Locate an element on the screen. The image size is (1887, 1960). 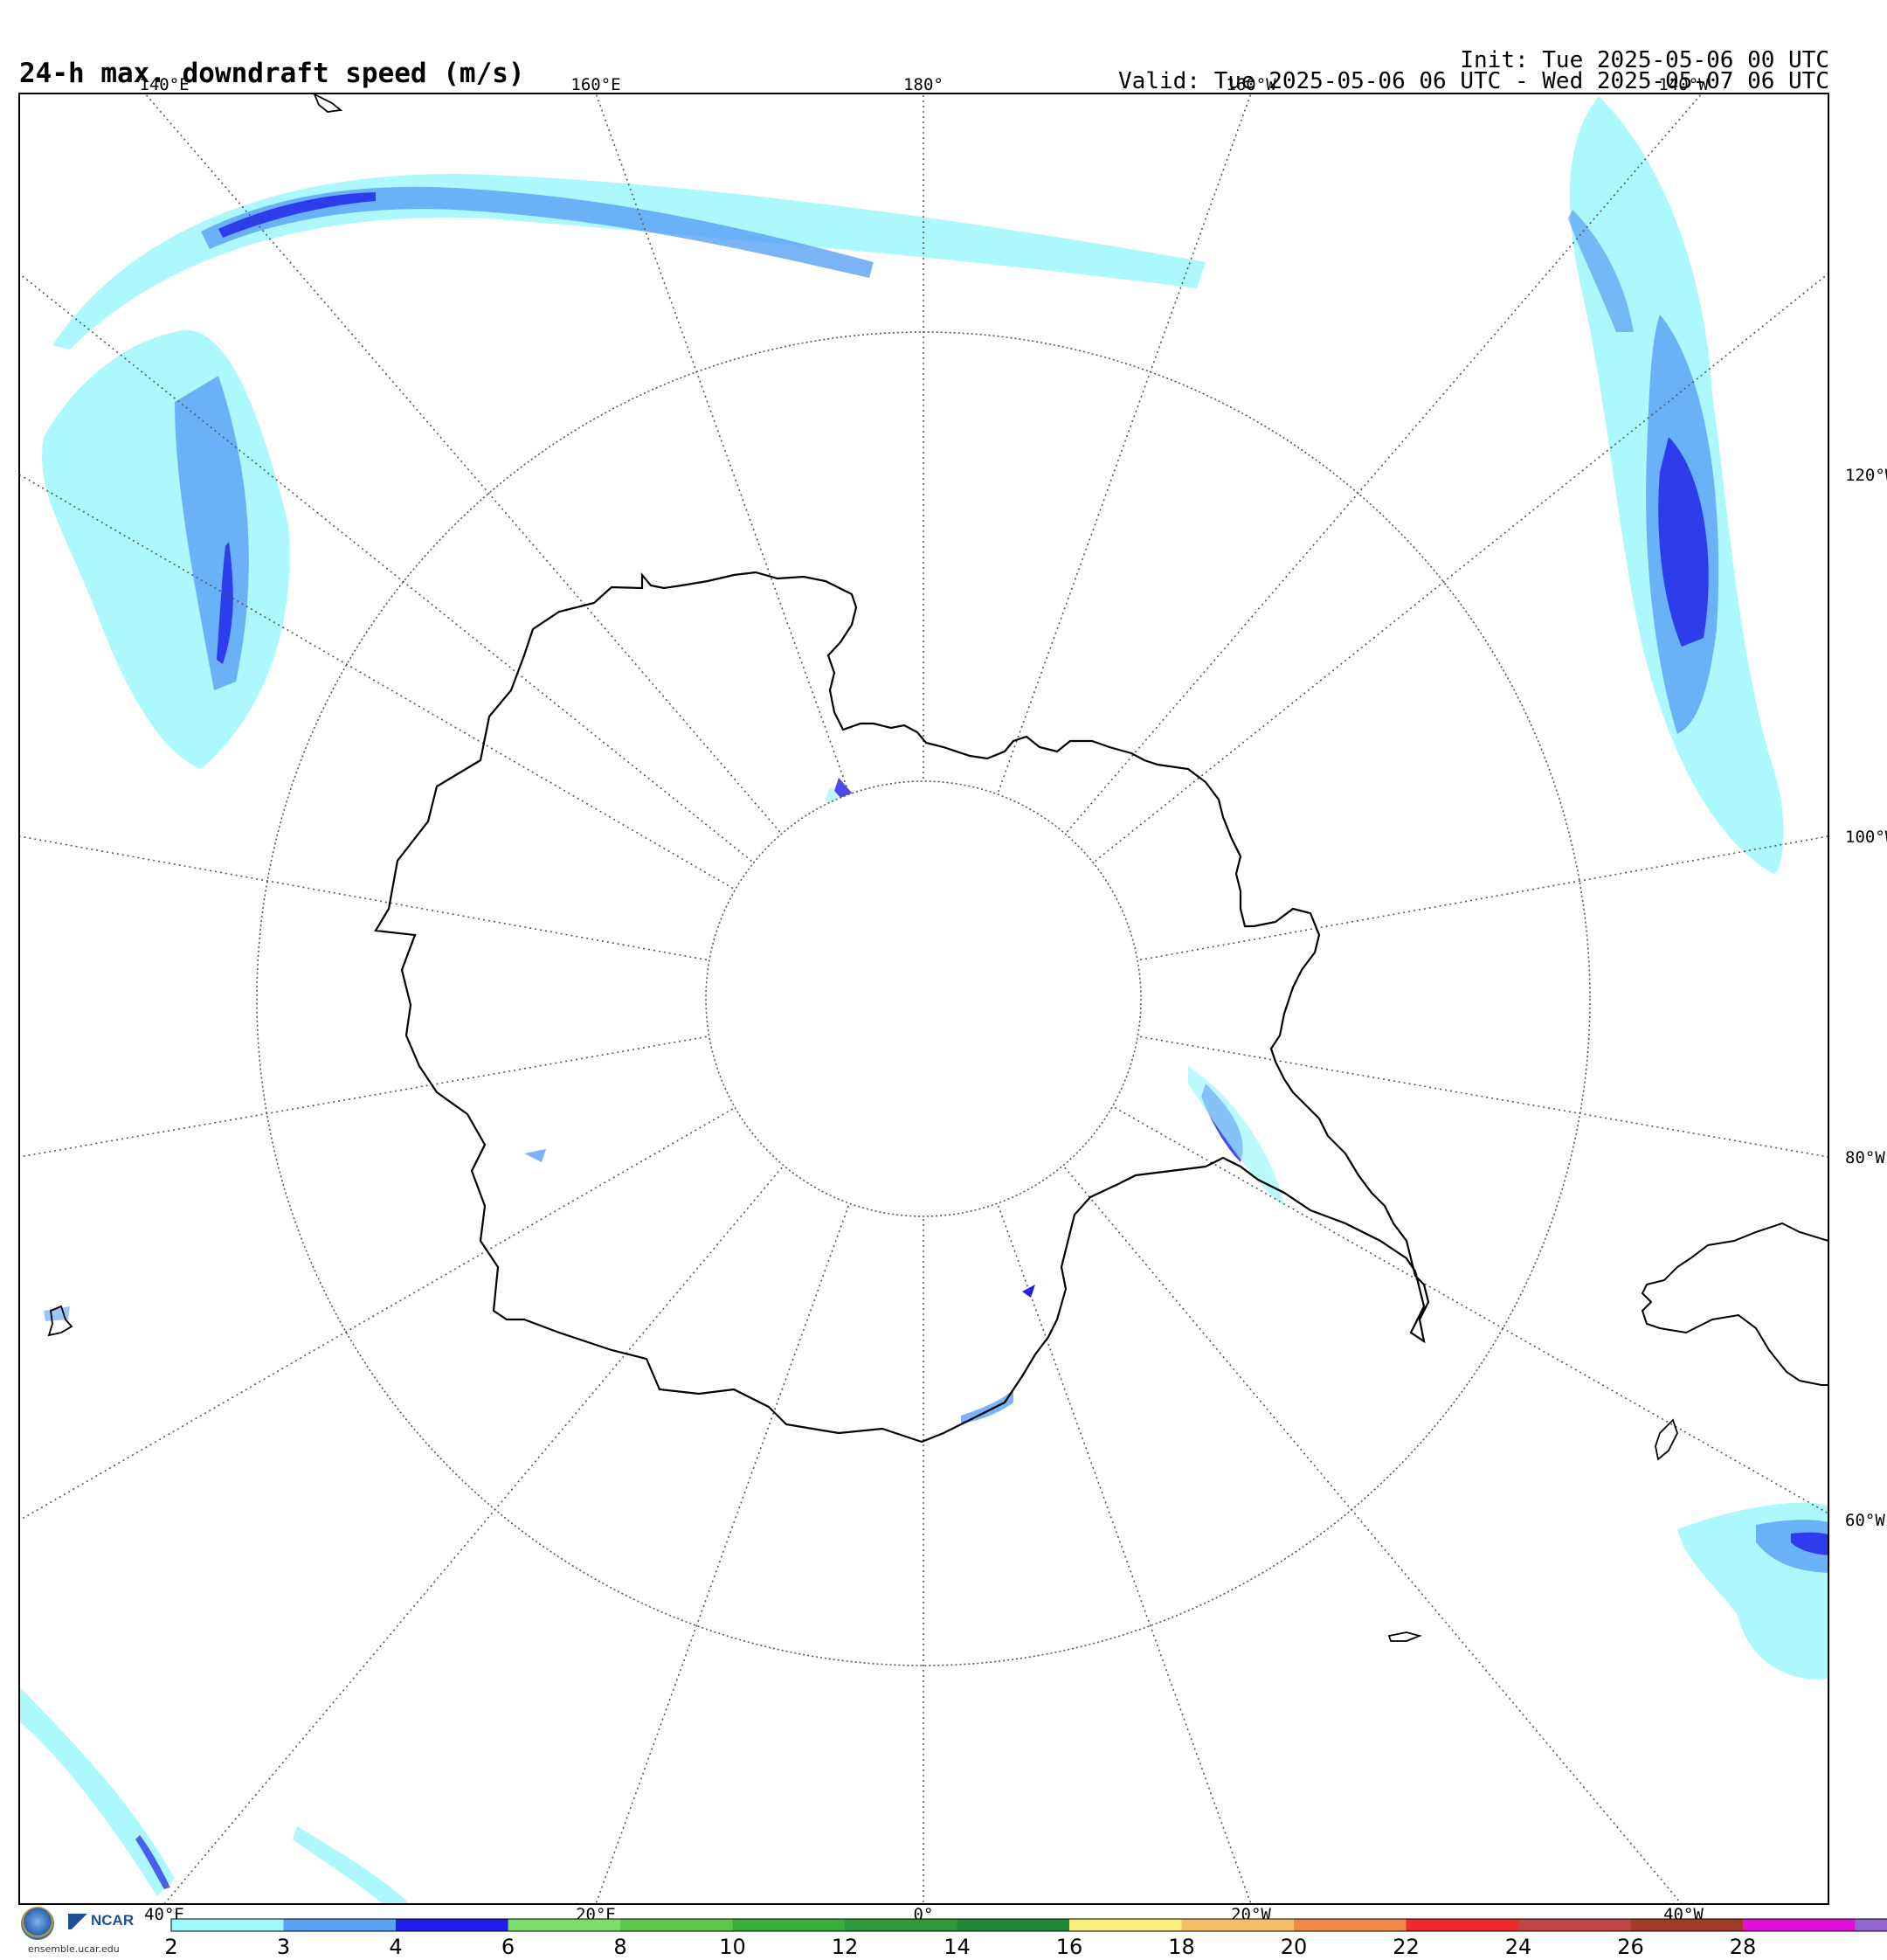
label-60w: 60°W is located at coordinates (1865, 1520).